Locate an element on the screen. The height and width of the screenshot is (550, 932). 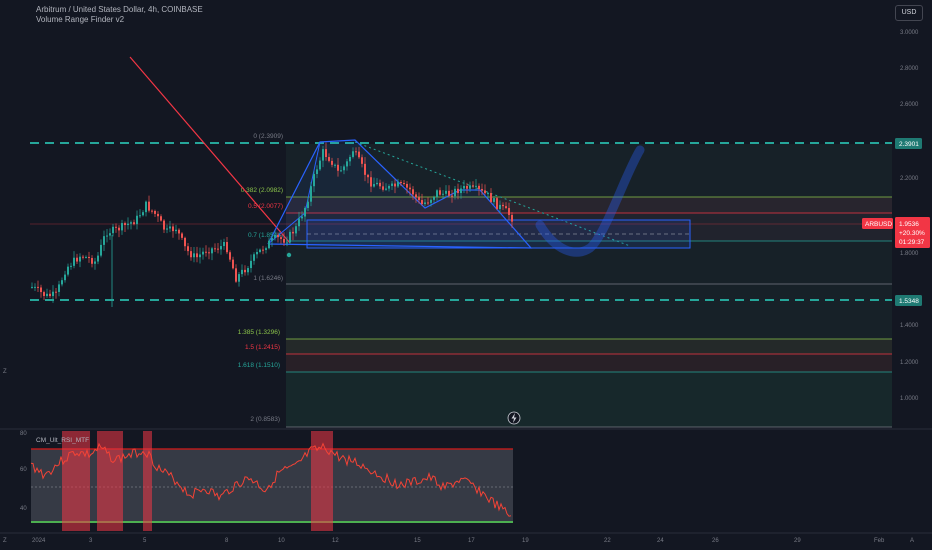
corner-label-right: A is located at coordinates (912, 541).